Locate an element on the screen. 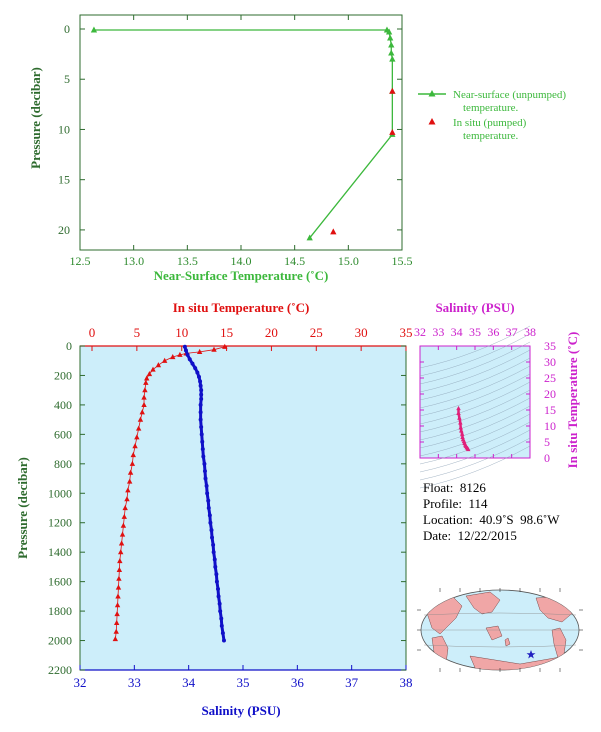 This screenshot has width=601, height=732. chart2-y-tick-label: 1200 is located at coordinates (60, 523).